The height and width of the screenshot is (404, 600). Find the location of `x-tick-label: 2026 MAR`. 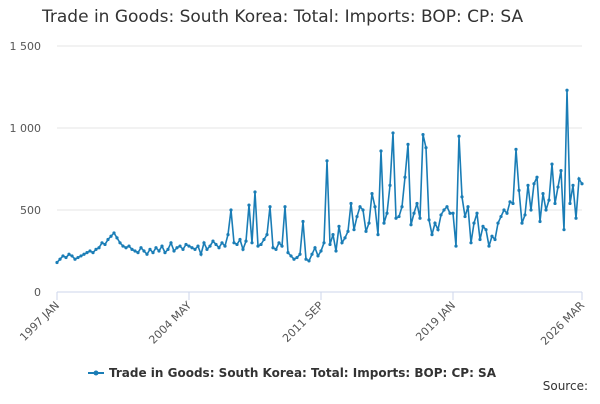

x-tick-label: 2026 MAR is located at coordinates (562, 323).